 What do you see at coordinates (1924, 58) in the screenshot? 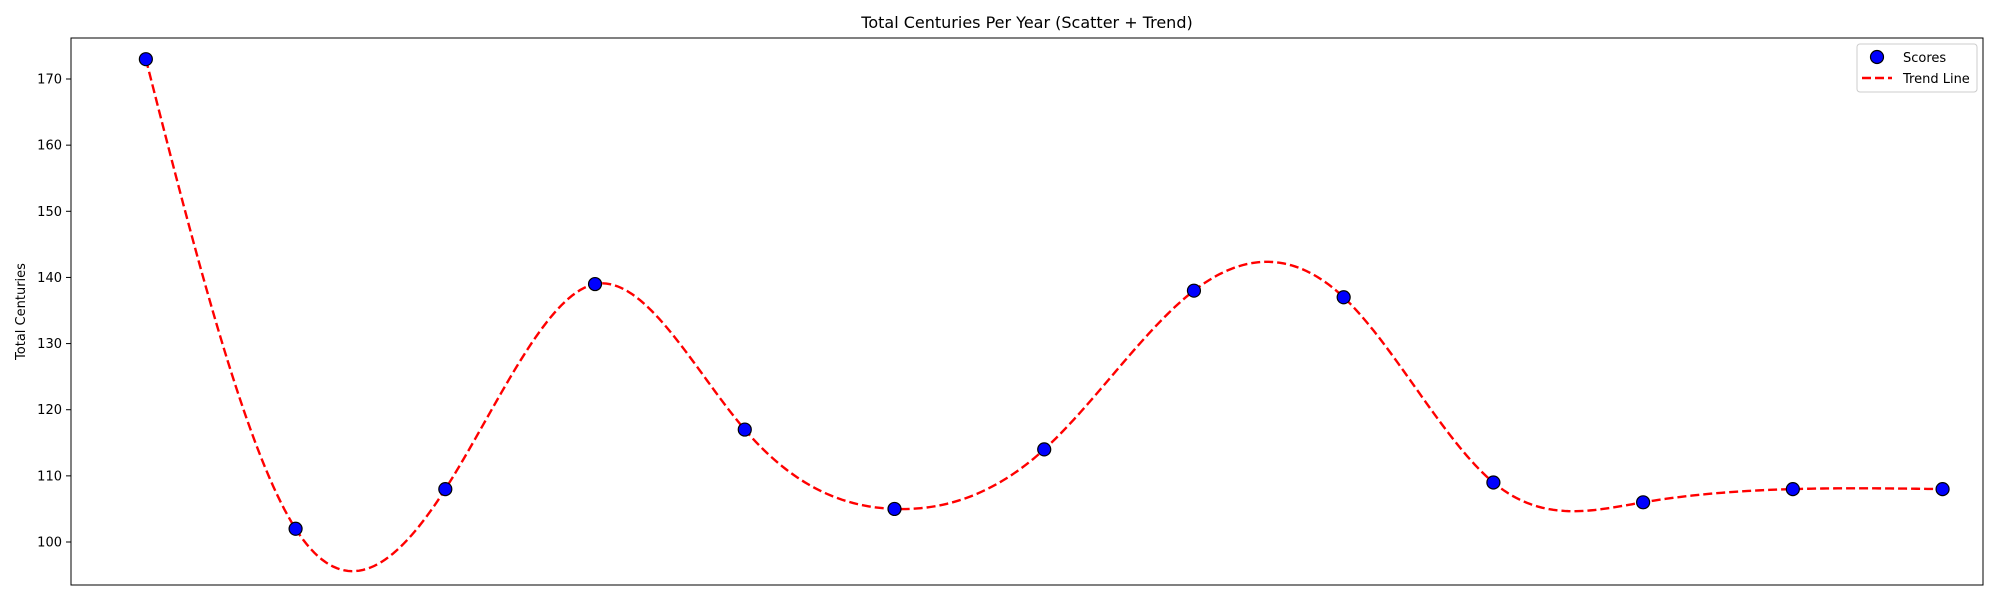
I see `legend-label-scores: Scores` at bounding box center [1924, 58].